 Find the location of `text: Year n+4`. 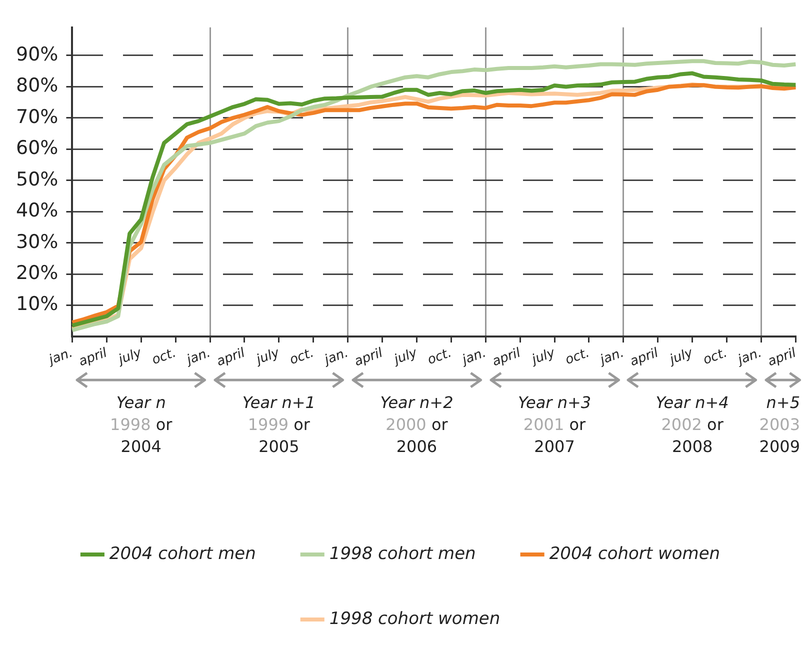

text: Year n+4 is located at coordinates (692, 402).